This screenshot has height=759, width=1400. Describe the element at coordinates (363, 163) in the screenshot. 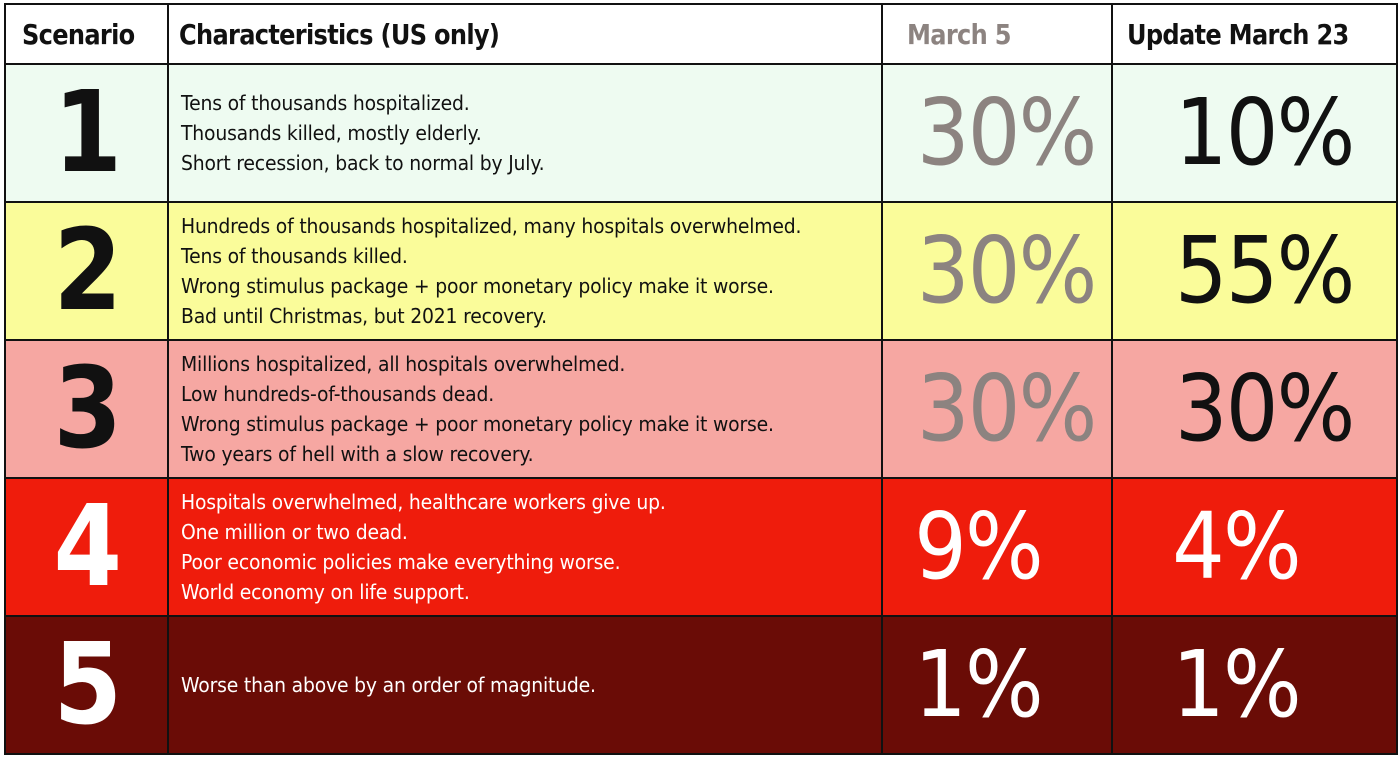

I see `characteristic-line: Short recession, back to normal by July.` at that location.